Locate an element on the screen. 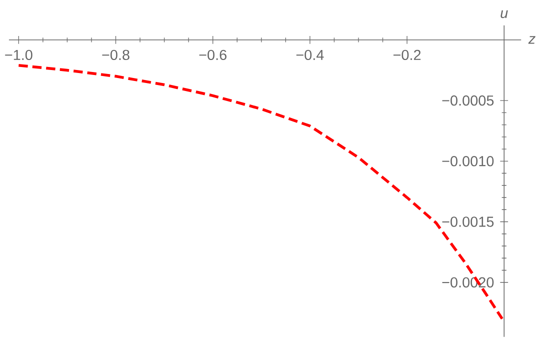 The width and height of the screenshot is (540, 338). x-axis-title: z is located at coordinates (532, 40).